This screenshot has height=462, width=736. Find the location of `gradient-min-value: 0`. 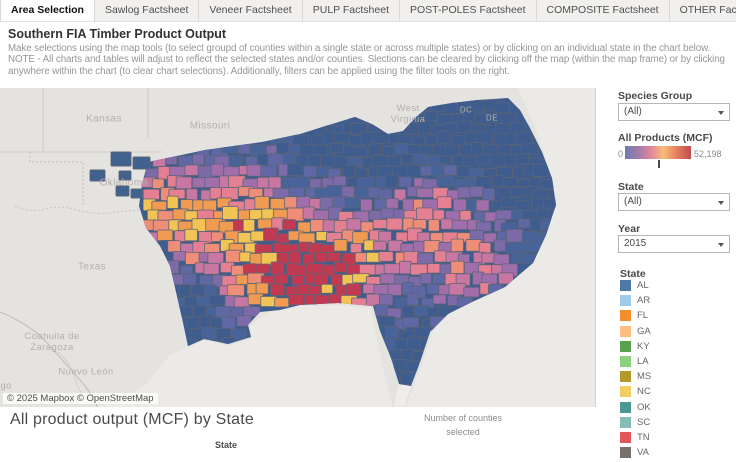

gradient-min-value: 0 is located at coordinates (621, 154).